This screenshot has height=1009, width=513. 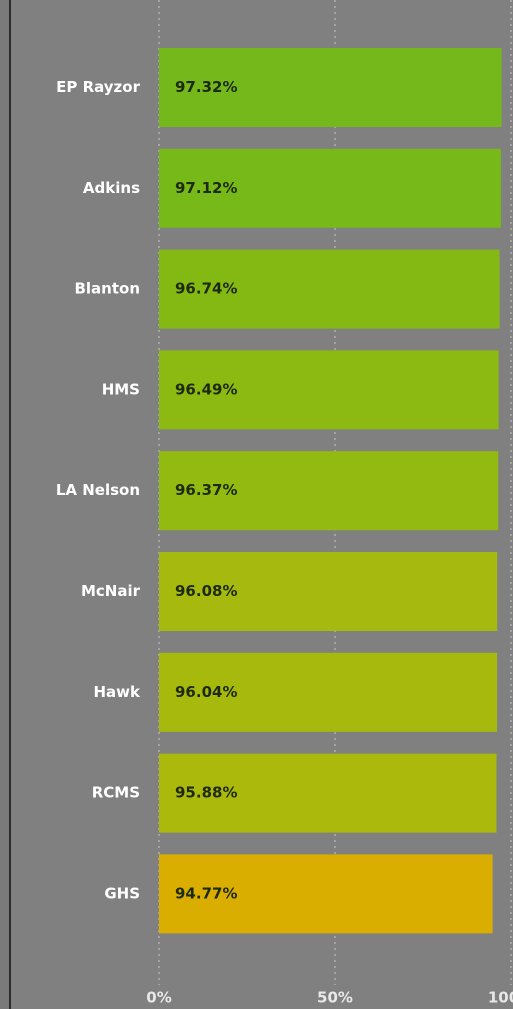 What do you see at coordinates (116, 793) in the screenshot?
I see `category-label: RCMS` at bounding box center [116, 793].